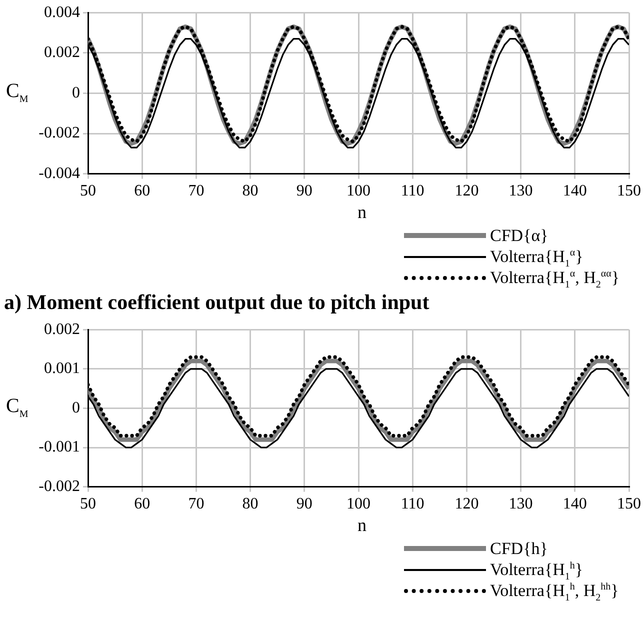  What do you see at coordinates (59, 173) in the screenshot?
I see `y-tick-label: -0.004` at bounding box center [59, 173].